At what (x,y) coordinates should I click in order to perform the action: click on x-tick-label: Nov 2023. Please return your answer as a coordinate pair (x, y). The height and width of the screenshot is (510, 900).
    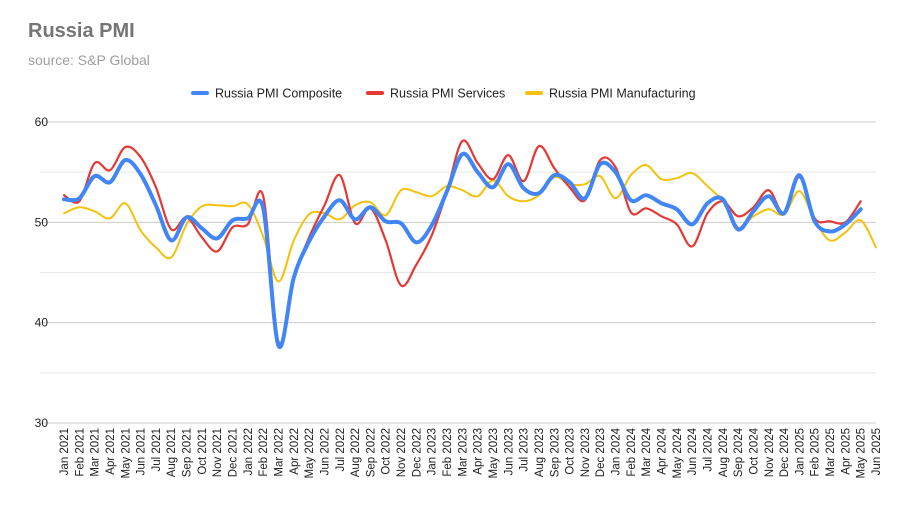
    Looking at the image, I should click on (586, 452).